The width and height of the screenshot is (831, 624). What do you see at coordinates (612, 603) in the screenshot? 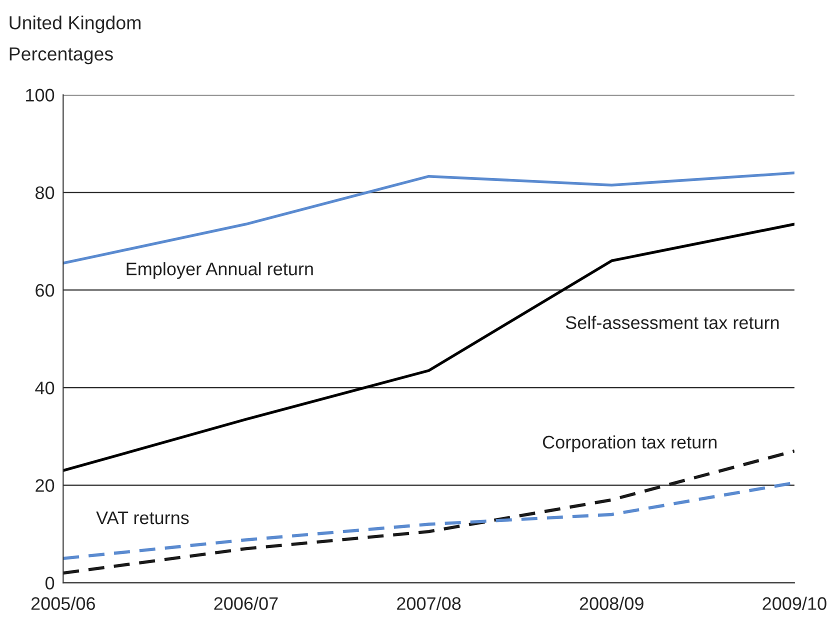
I see `x-tick-label: 2008/09` at bounding box center [612, 603].